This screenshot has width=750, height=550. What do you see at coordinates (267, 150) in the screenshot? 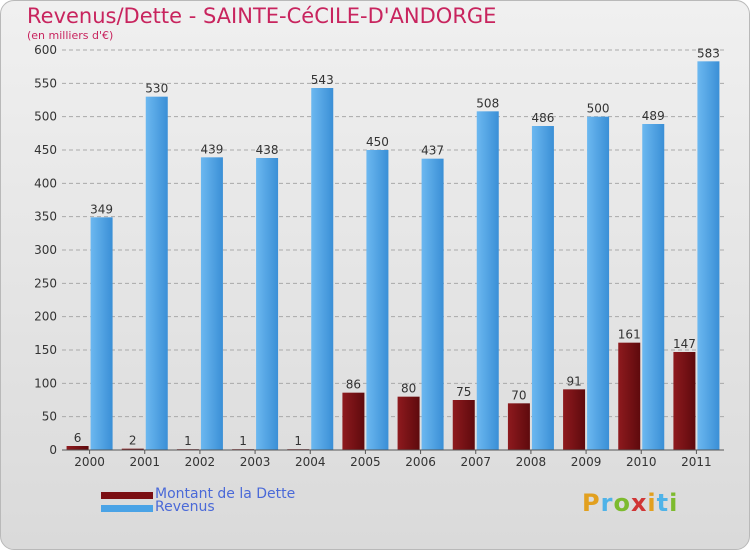
I see `data-label-revenus: 438` at bounding box center [267, 150].